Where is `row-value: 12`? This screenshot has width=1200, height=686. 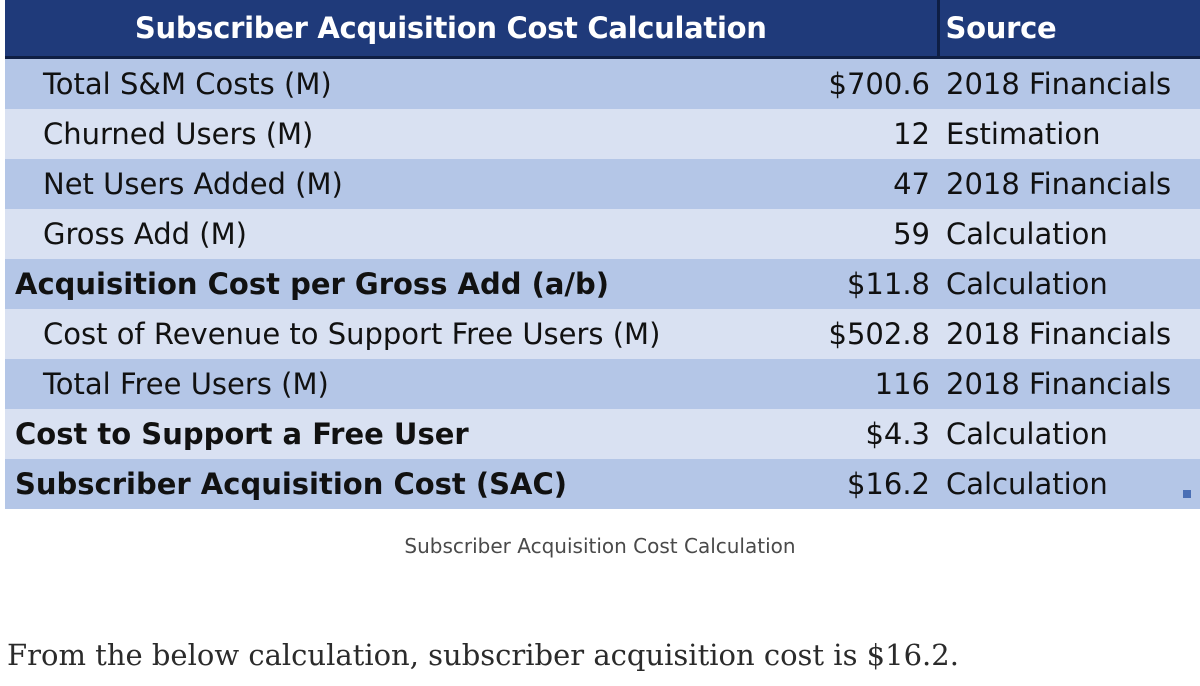
row-value: 12 is located at coordinates (876, 134).